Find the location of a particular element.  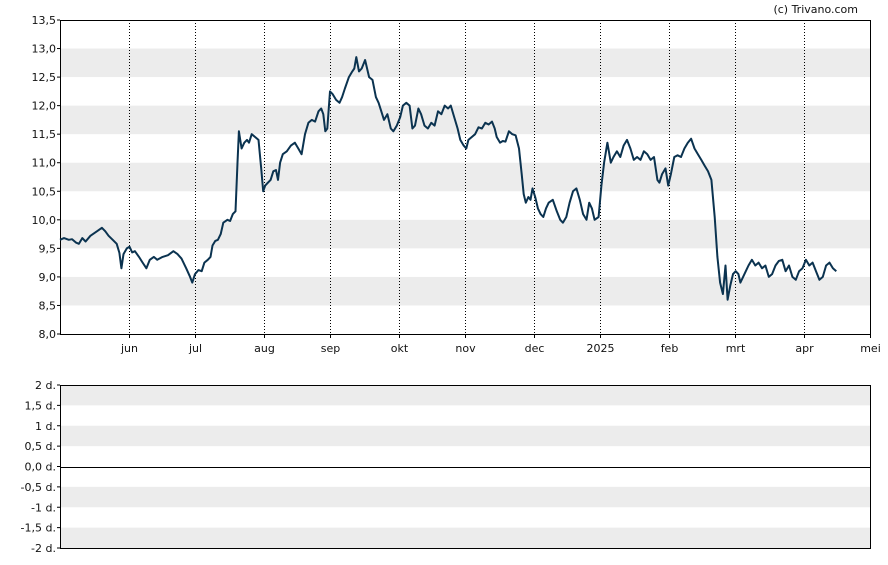

y-tick-label: 9,0 is located at coordinates (48, 277).